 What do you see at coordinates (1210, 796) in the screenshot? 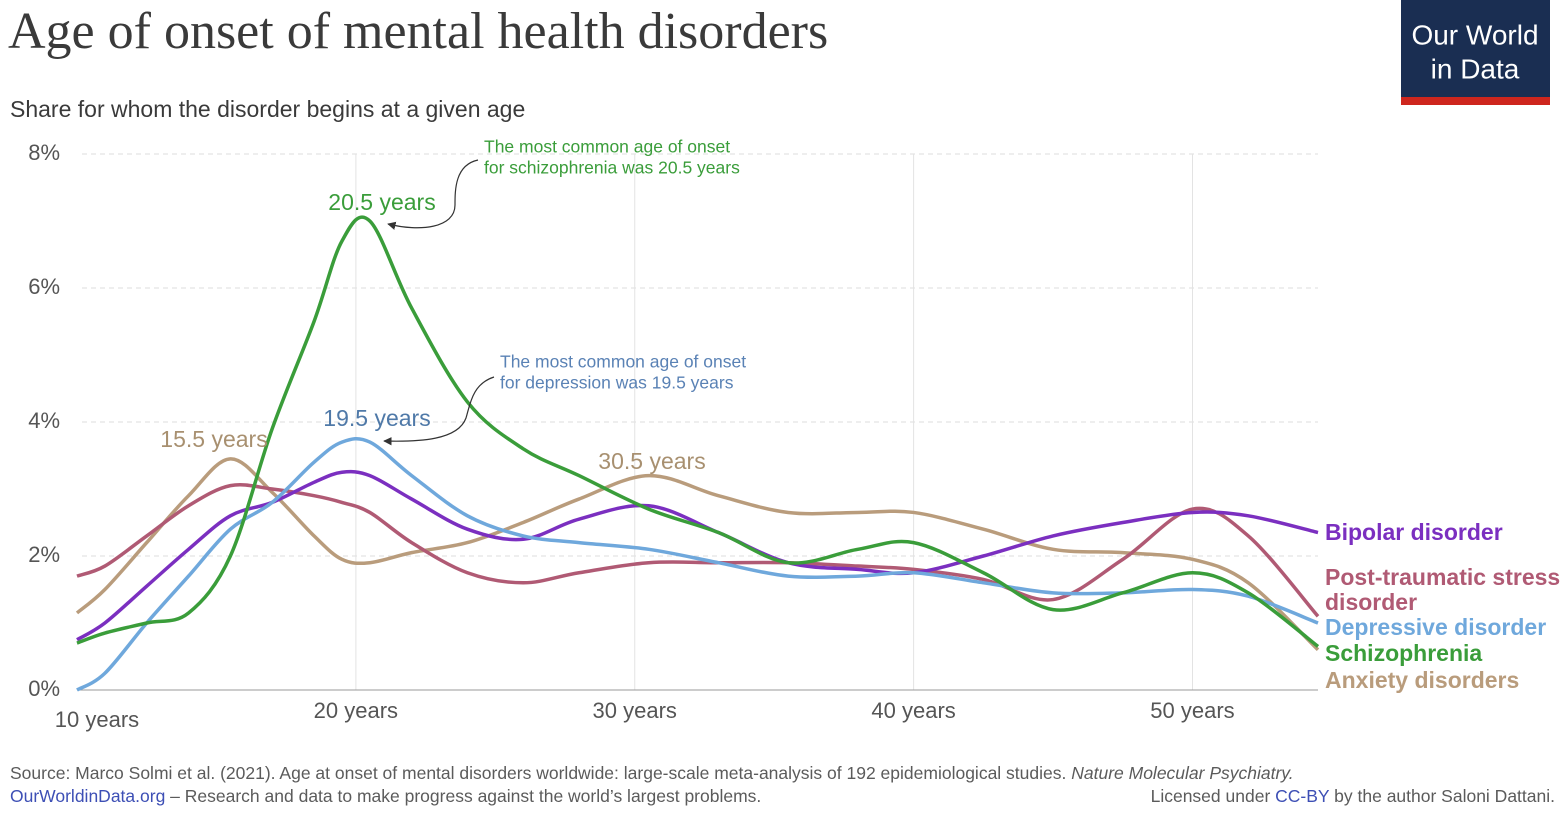
I see `license-text: Licensed under` at bounding box center [1210, 796].